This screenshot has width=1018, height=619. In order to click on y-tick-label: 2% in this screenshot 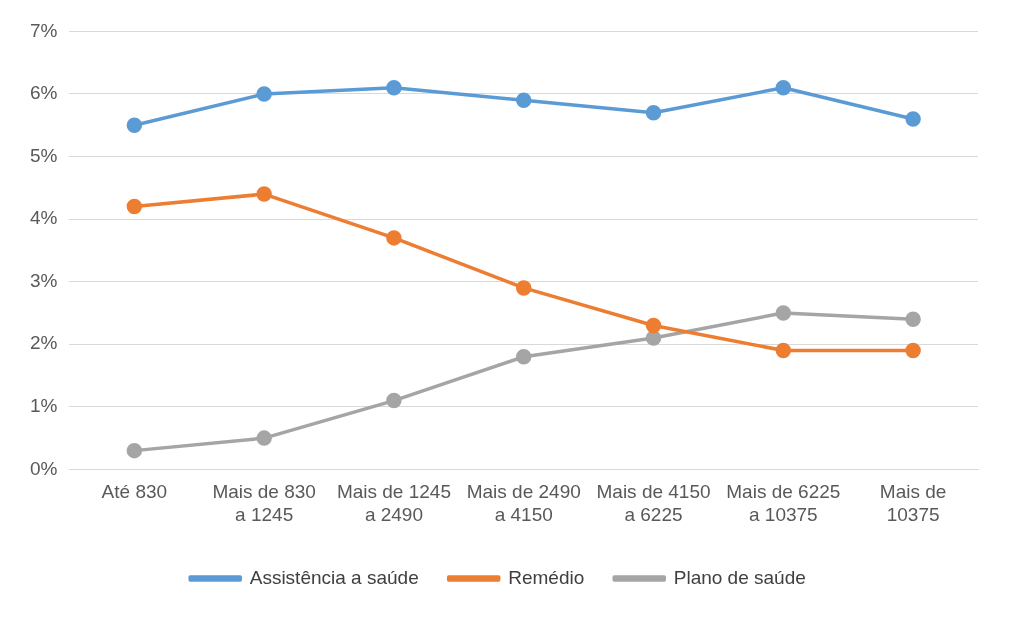, I will do `click(43, 343)`.